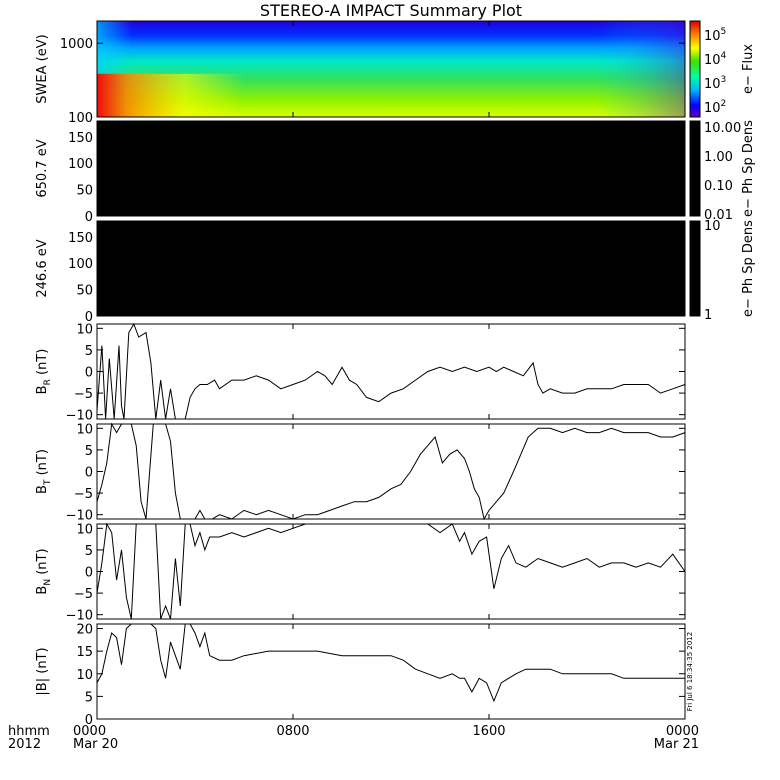 Image resolution: width=780 pixels, height=780 pixels. Describe the element at coordinates (83, 494) in the screenshot. I see `bt-ytick-label: −5` at that location.